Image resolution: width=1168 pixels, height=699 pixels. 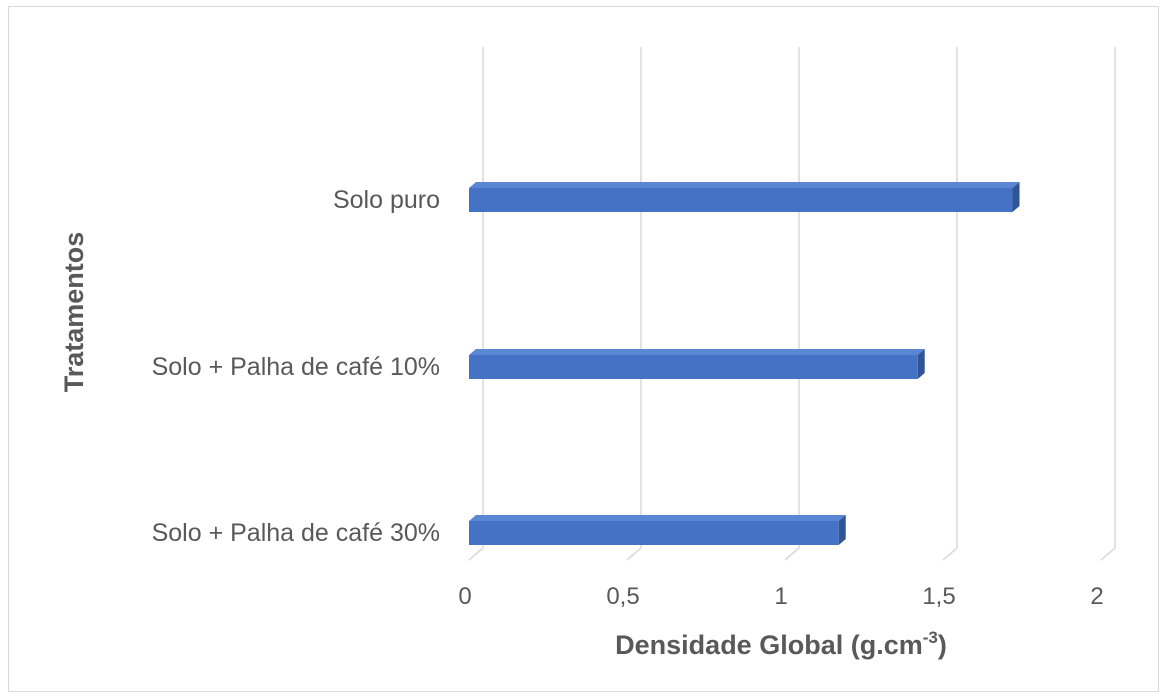 I want to click on y-axis-title: Tratamentos, so click(x=74, y=312).